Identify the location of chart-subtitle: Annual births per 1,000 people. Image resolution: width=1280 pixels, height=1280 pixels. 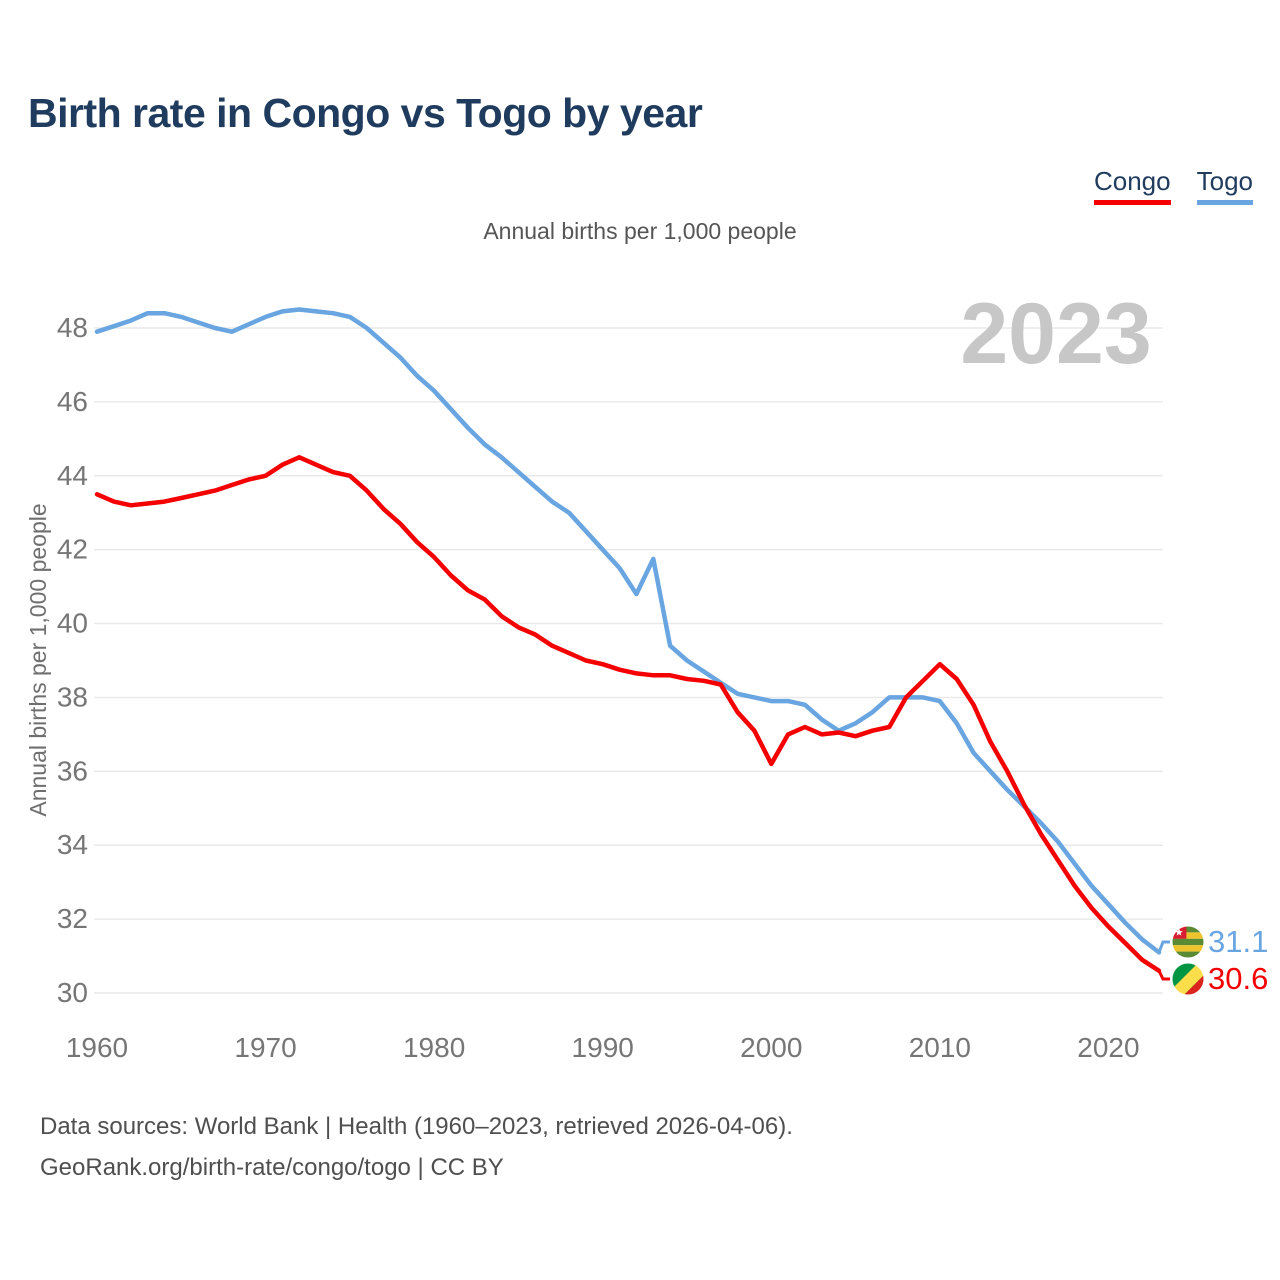
(640, 231).